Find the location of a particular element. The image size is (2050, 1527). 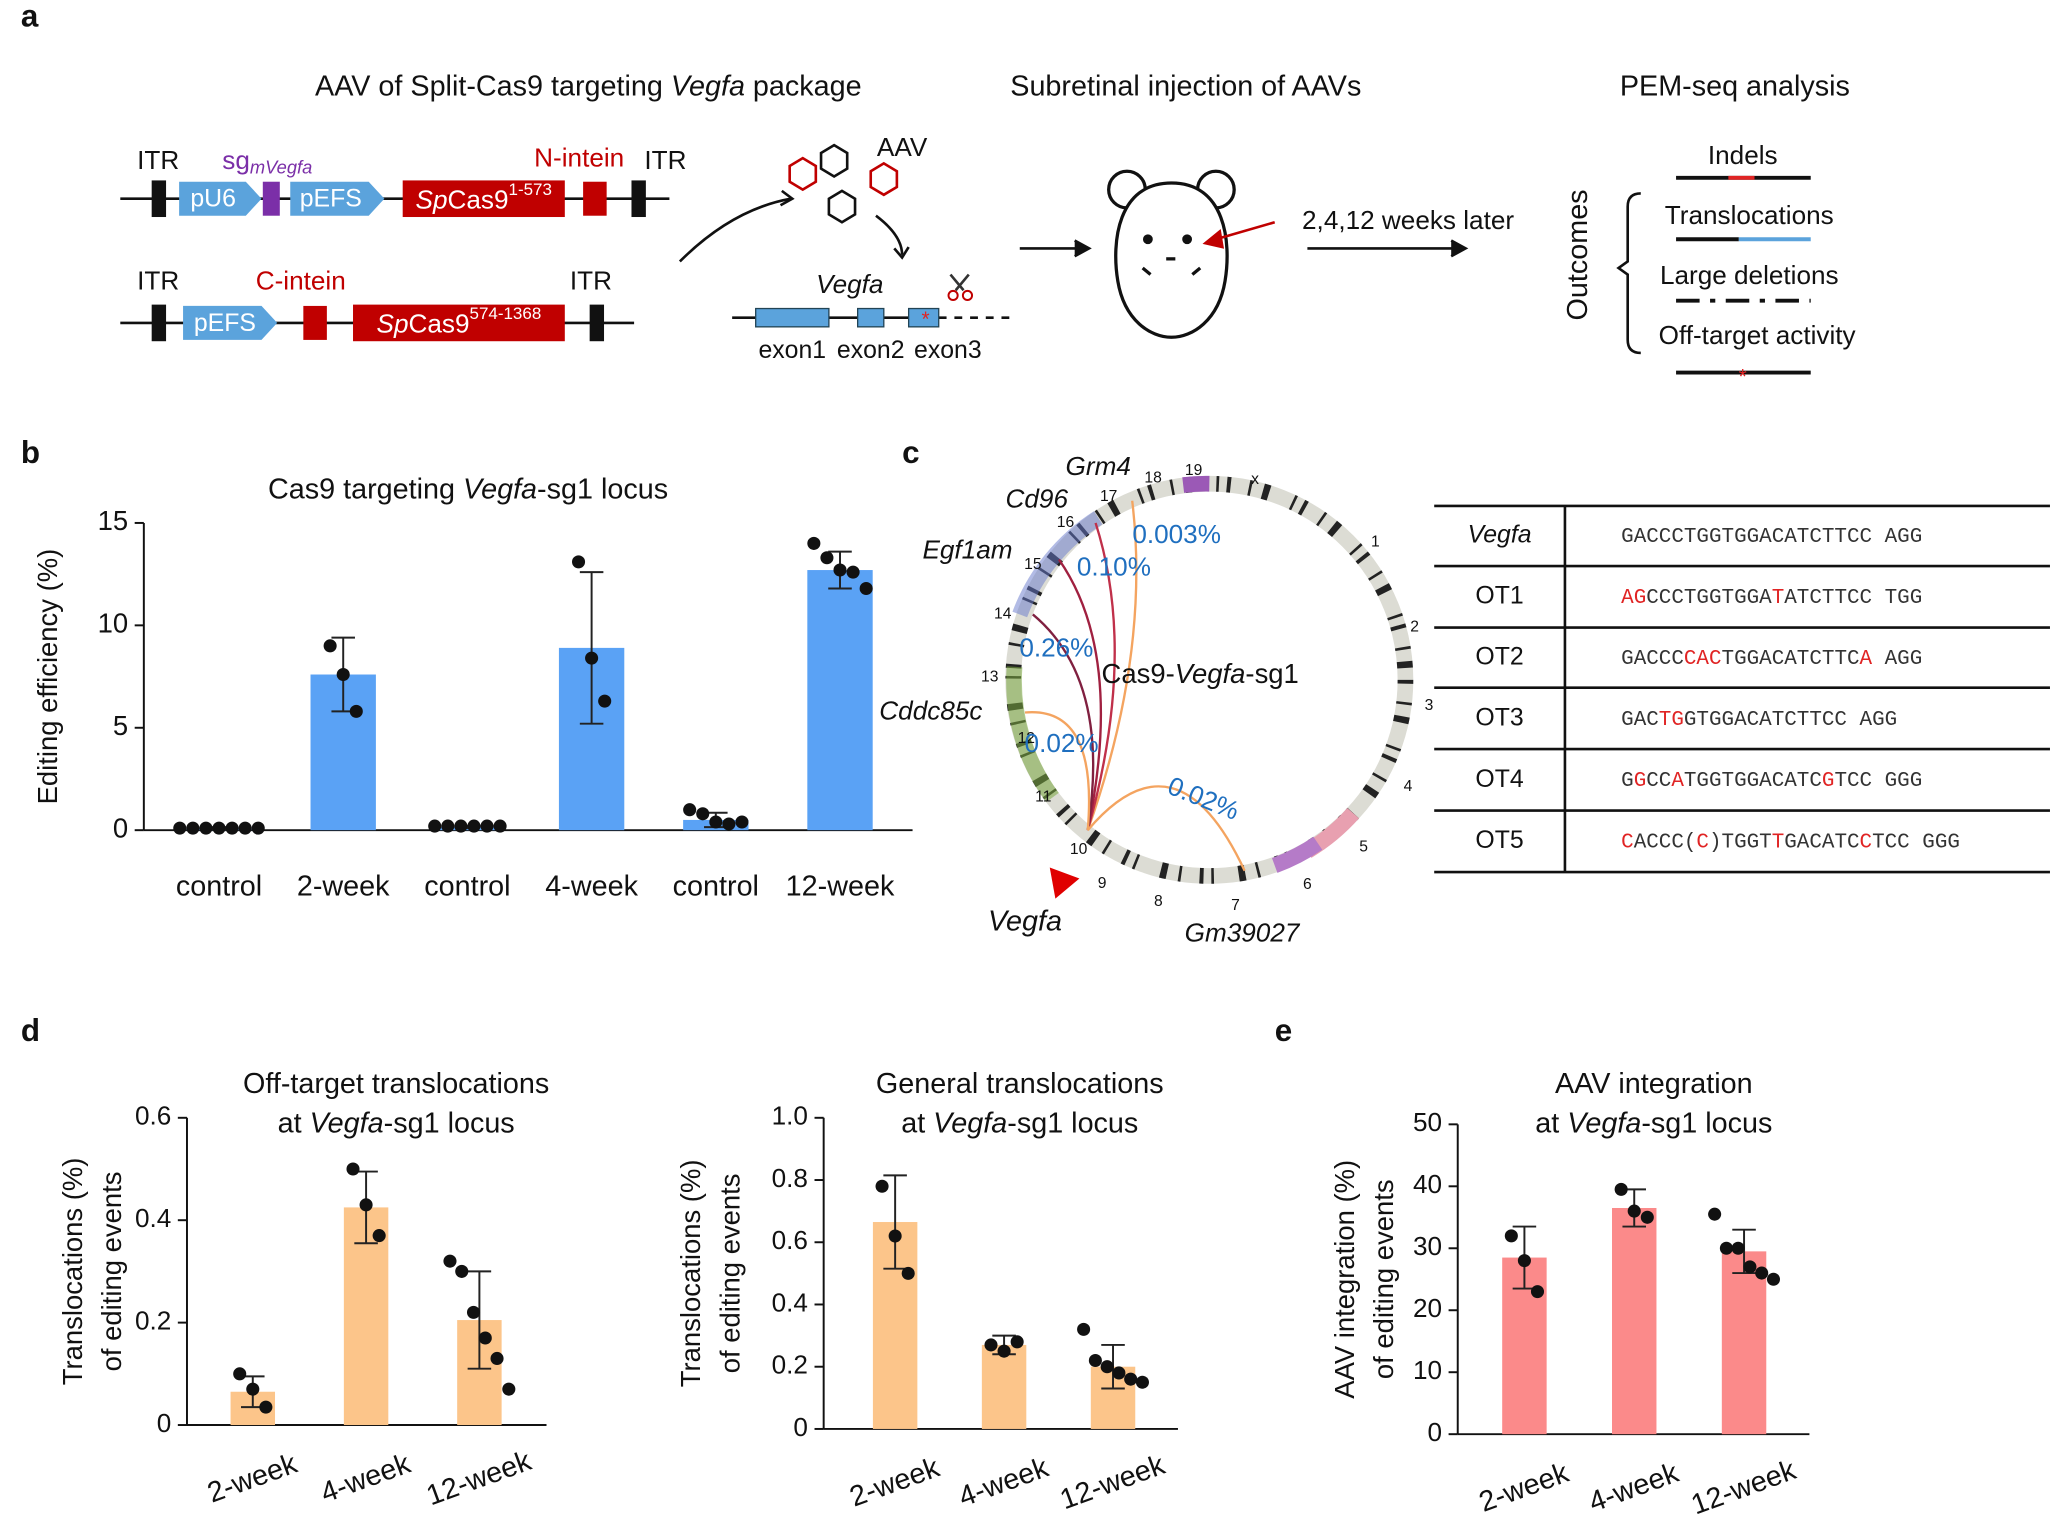

gene-structure: * is located at coordinates (873, 302).